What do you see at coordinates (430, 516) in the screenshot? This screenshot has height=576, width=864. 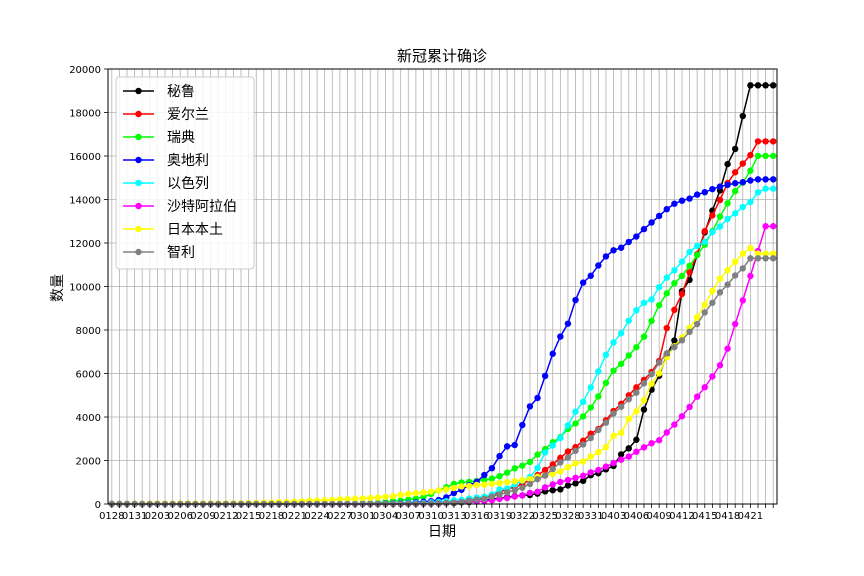 I see `x-tick-label: 0310` at bounding box center [430, 516].